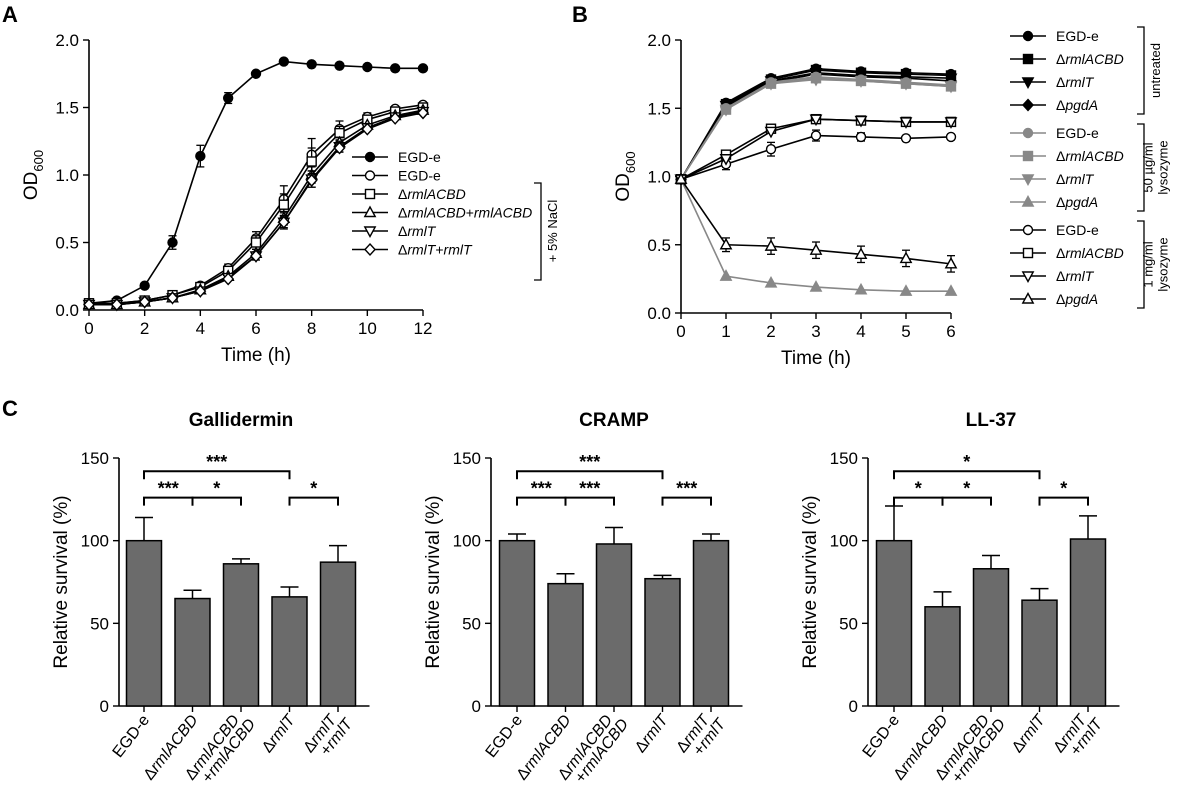  I want to click on panel-c-chart-2-y-tick-label: 150, so click(844, 458).